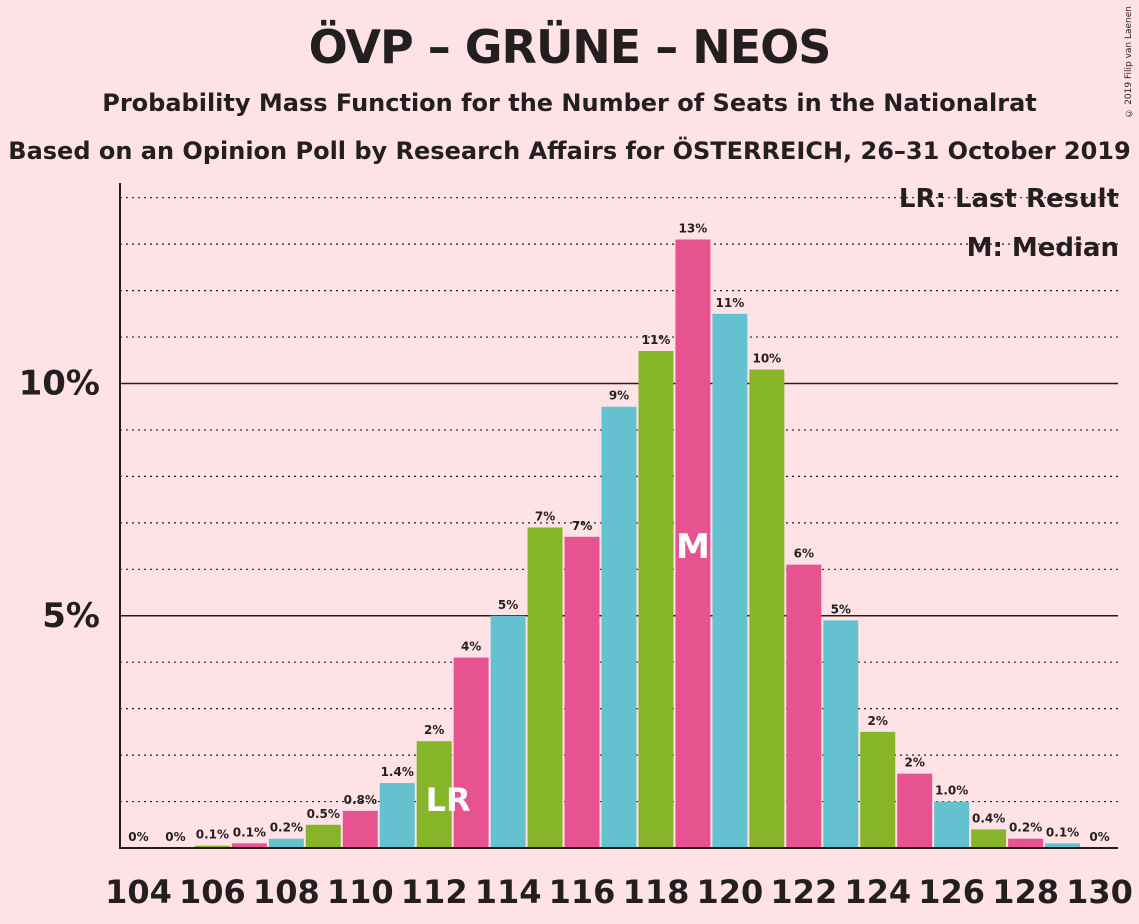  Describe the element at coordinates (1099, 892) in the screenshot. I see `x-tick-label: 130` at that location.